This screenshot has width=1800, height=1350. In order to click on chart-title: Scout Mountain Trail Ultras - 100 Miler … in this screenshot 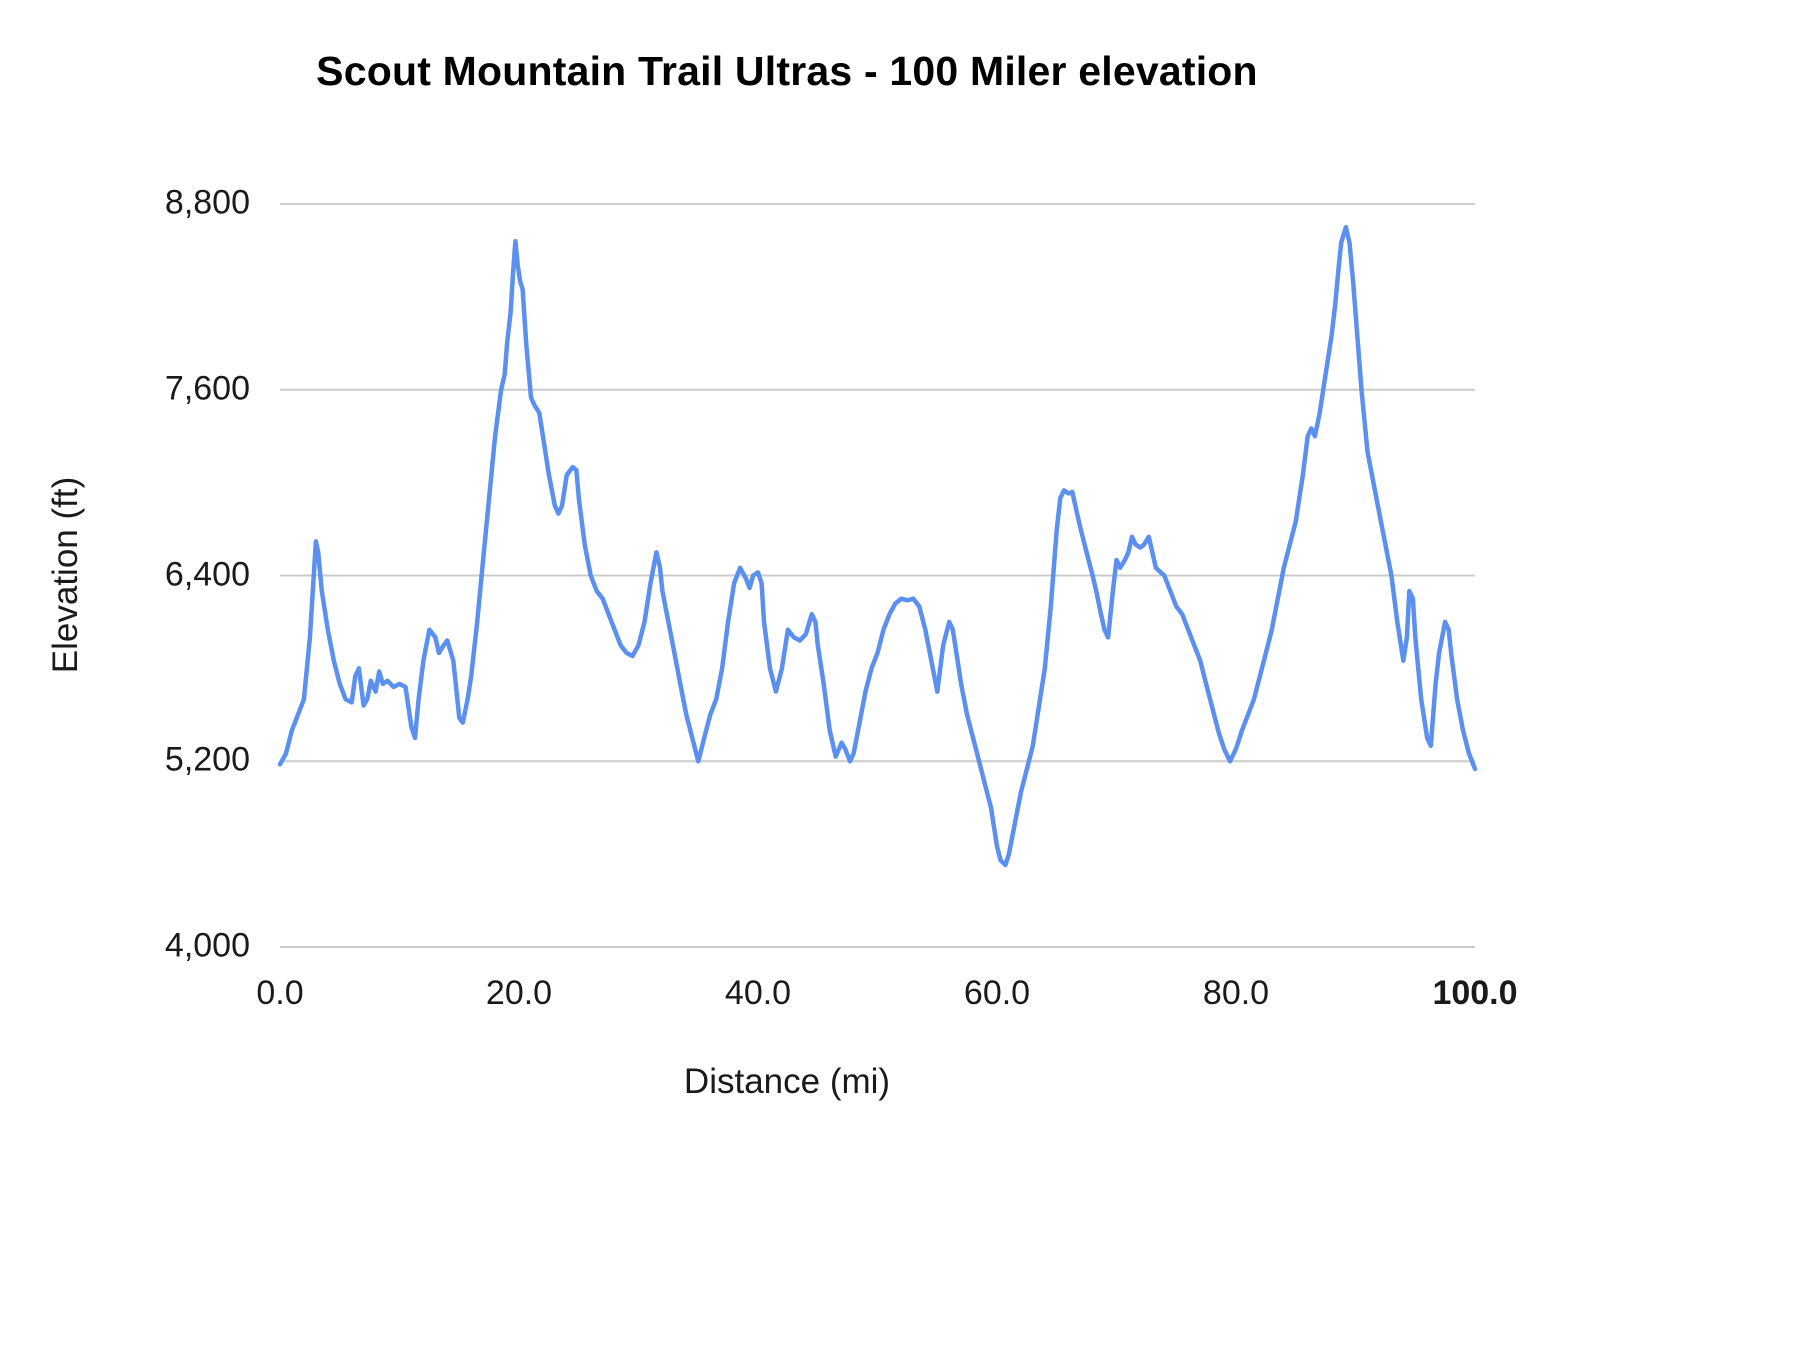, I will do `click(787, 71)`.